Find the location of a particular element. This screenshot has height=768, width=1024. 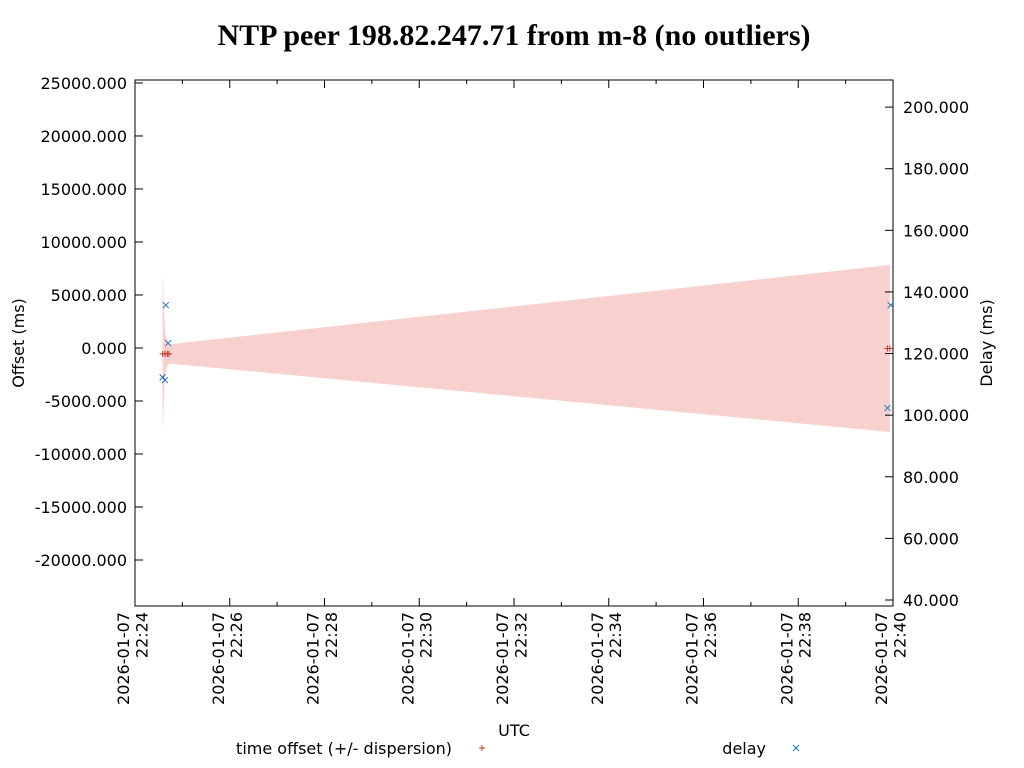

y-tick-label: -20000.000 is located at coordinates (81, 560).